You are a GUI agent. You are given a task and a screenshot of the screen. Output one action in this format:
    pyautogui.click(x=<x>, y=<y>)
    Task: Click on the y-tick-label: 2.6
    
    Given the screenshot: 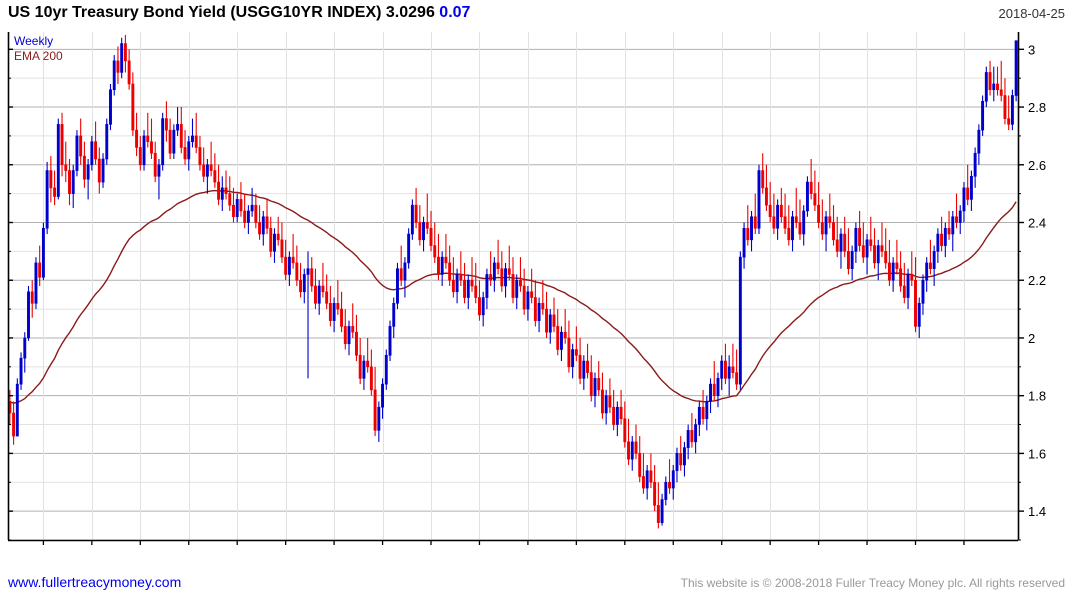 What is the action you would take?
    pyautogui.click(x=1037, y=165)
    